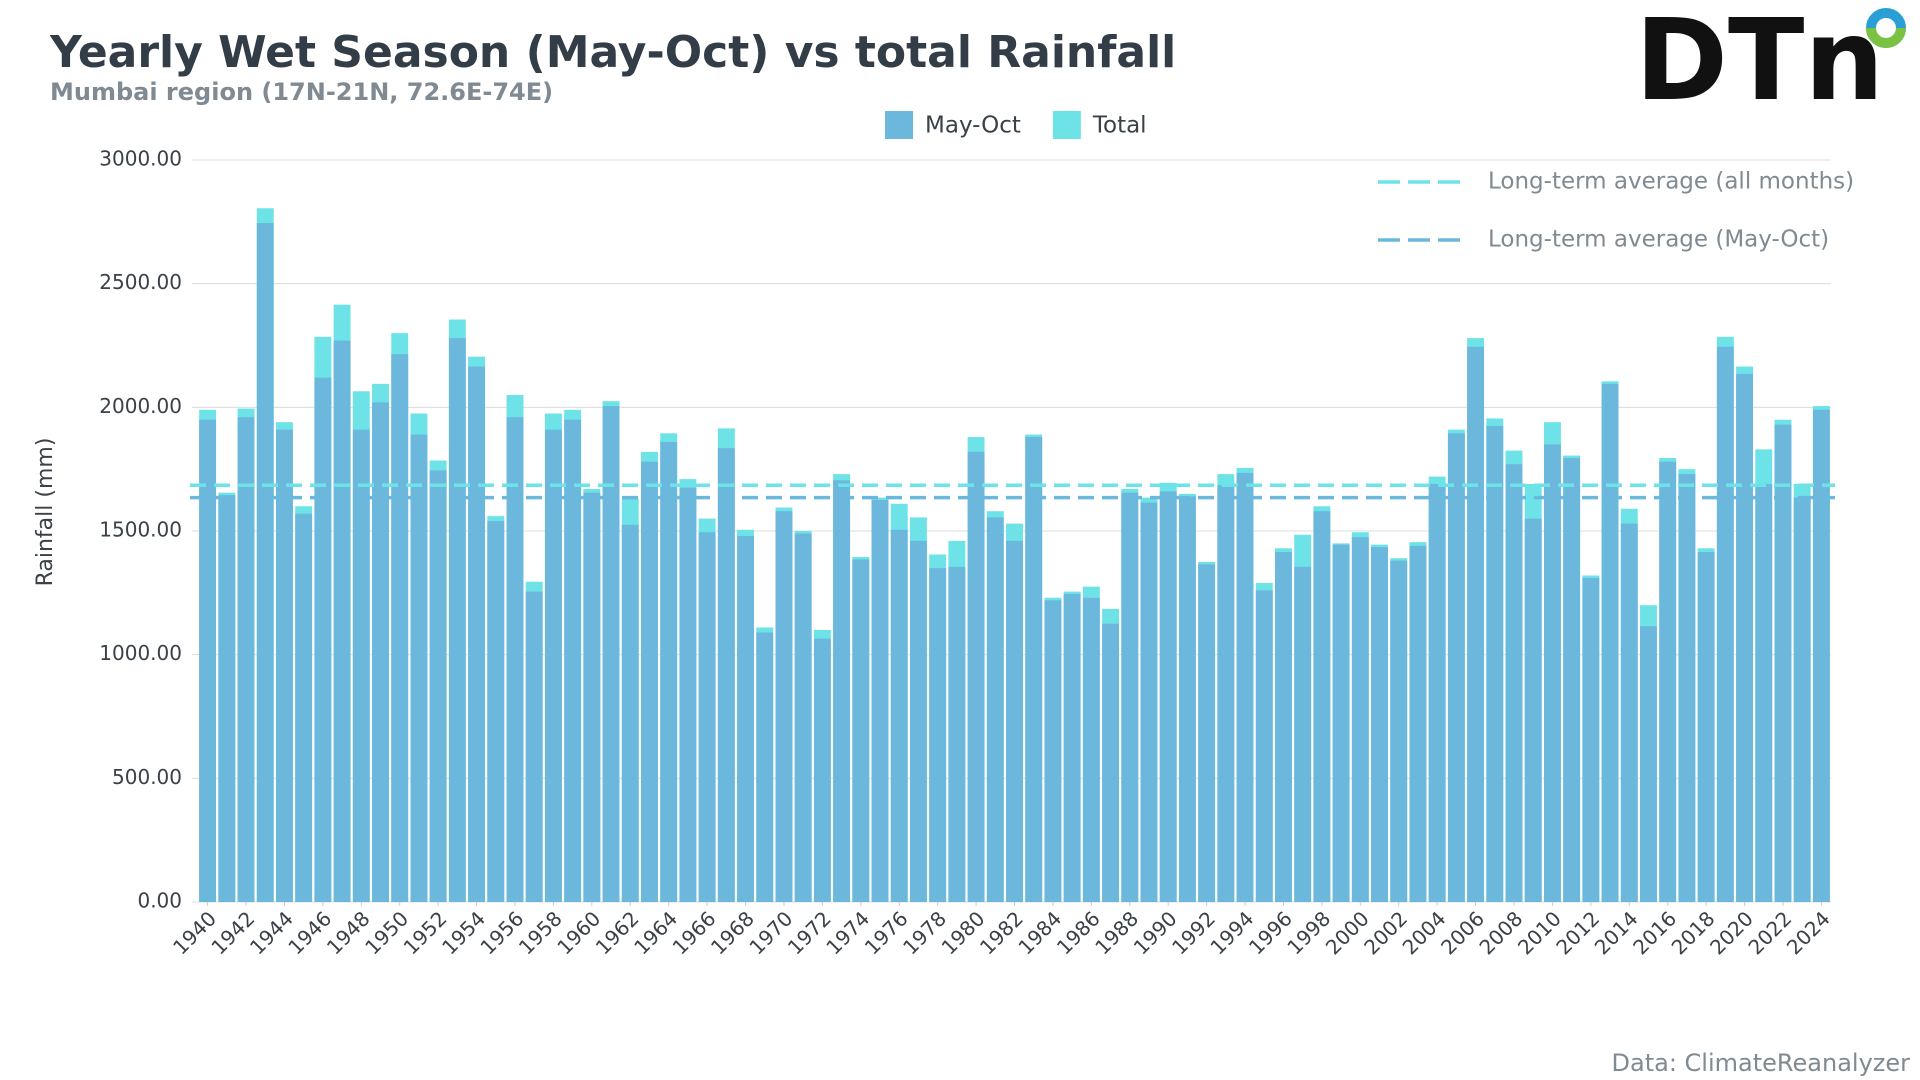  I want to click on x-tick-label: 2010, so click(1539, 932).